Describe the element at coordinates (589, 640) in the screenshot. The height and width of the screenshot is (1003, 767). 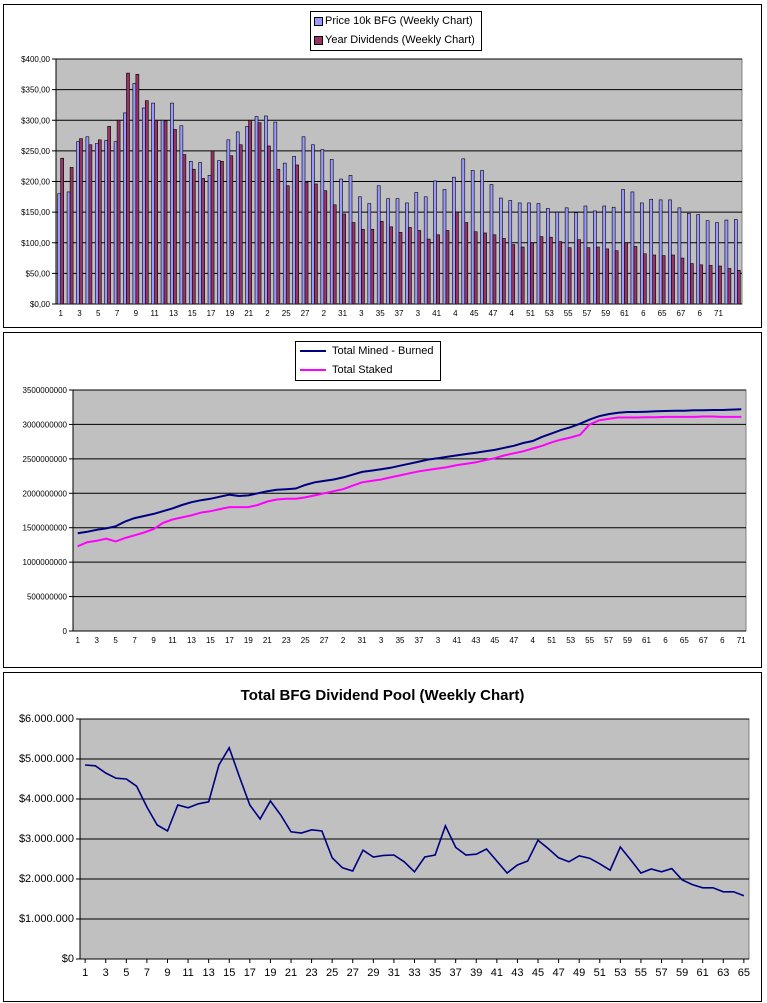
I see `x-tick-label: 55` at that location.